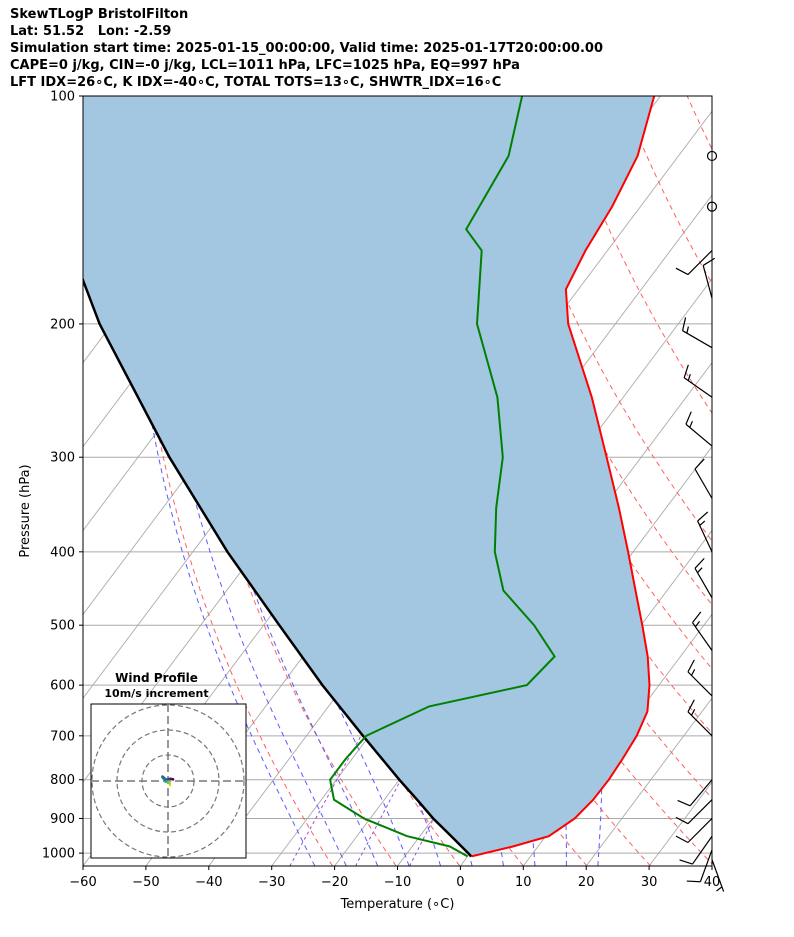  I want to click on x-tick-label: 20, so click(586, 882).